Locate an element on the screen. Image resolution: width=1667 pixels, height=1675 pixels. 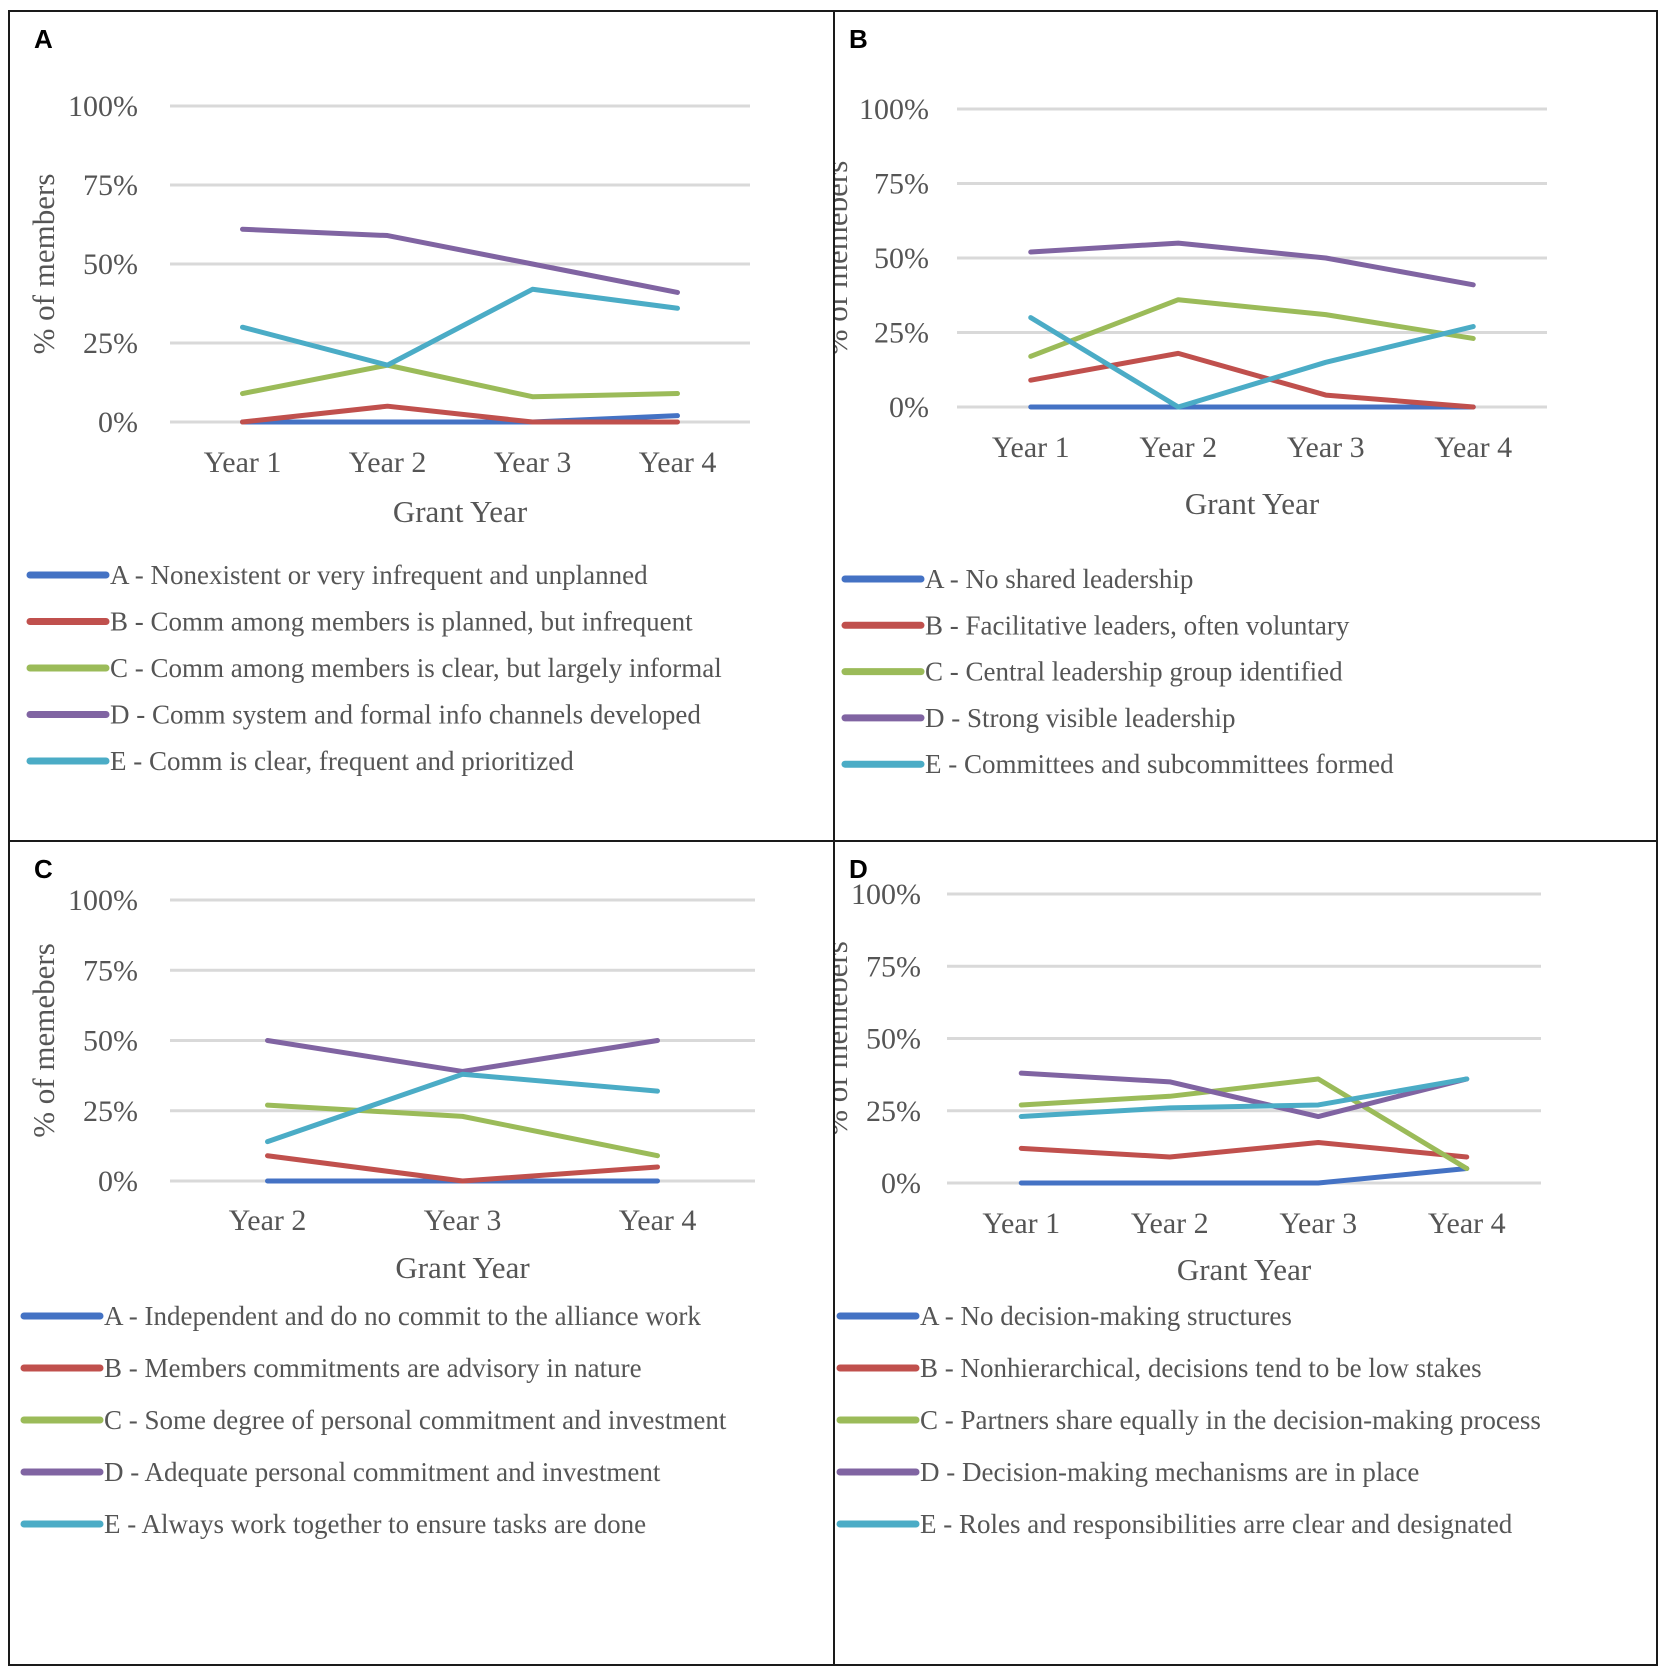
panel-label: A is located at coordinates (43, 39).